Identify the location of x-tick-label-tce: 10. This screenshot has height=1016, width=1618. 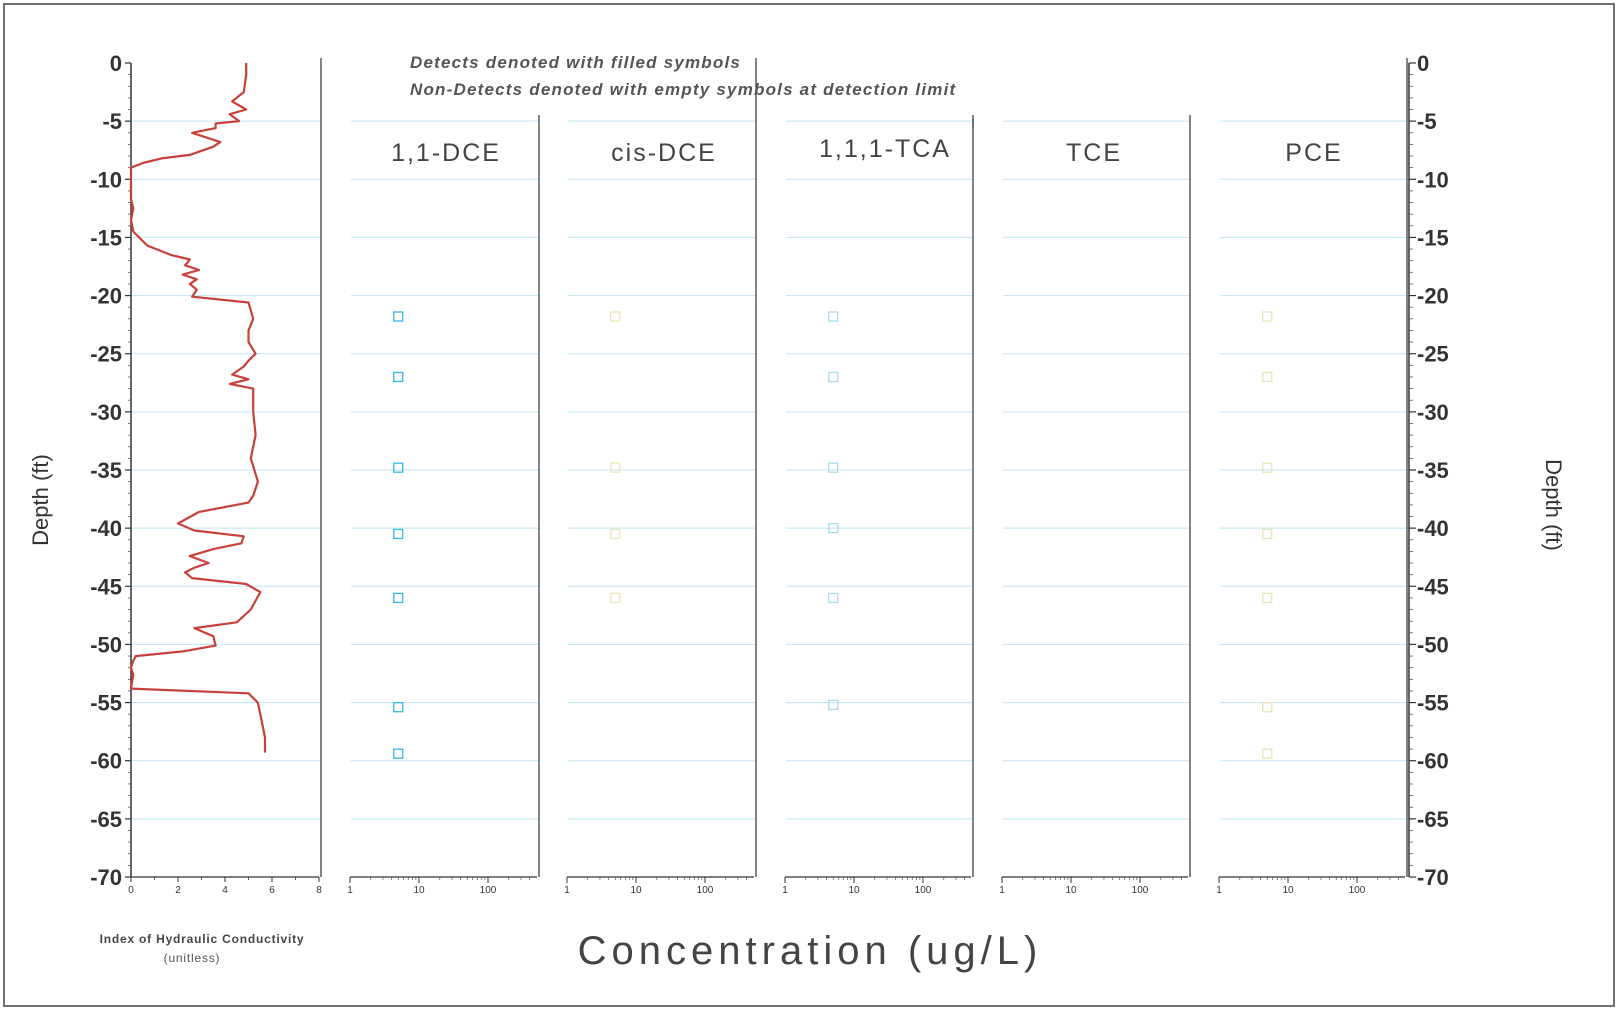
(1071, 890).